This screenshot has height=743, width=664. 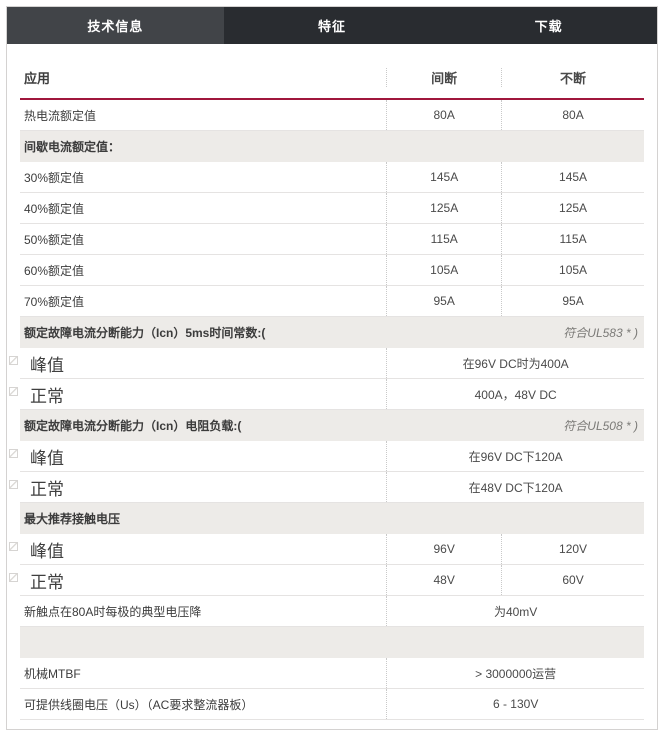 What do you see at coordinates (332, 332) in the screenshot?
I see `section-row: 额定故障电流分断能力（Icn）5ms时间常数:( 符合UL583 * )` at bounding box center [332, 332].